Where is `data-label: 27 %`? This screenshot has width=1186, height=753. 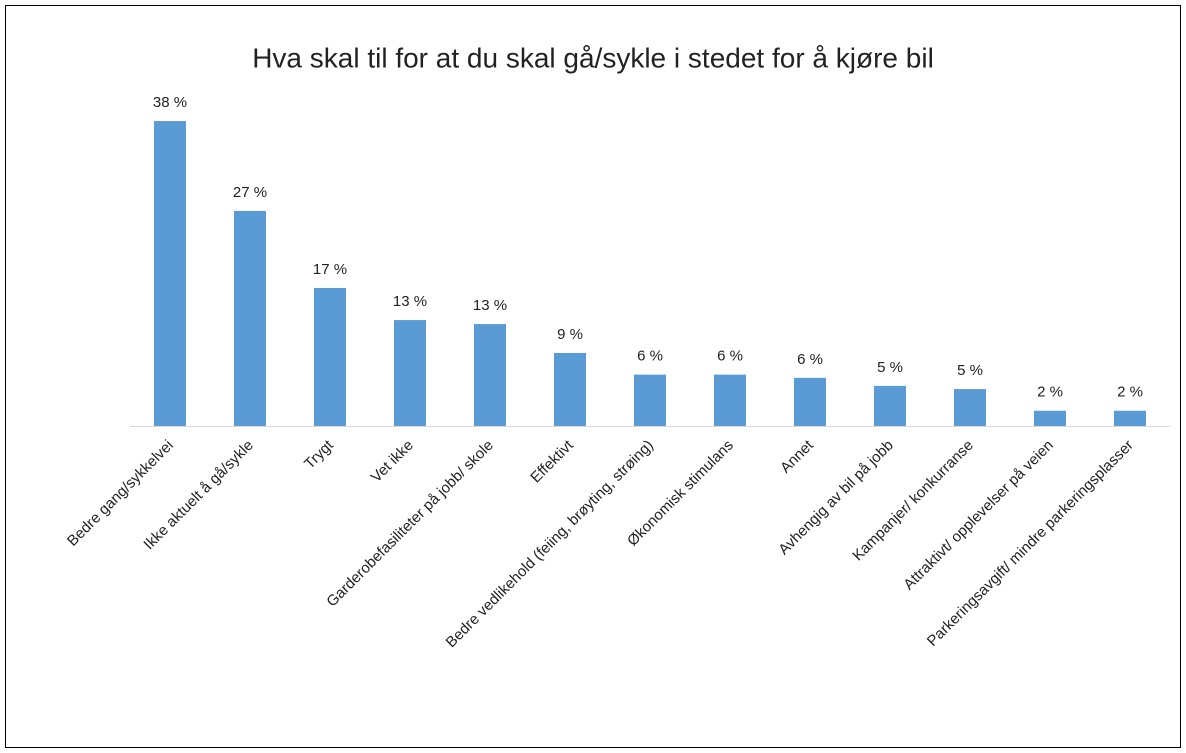
data-label: 27 % is located at coordinates (250, 192).